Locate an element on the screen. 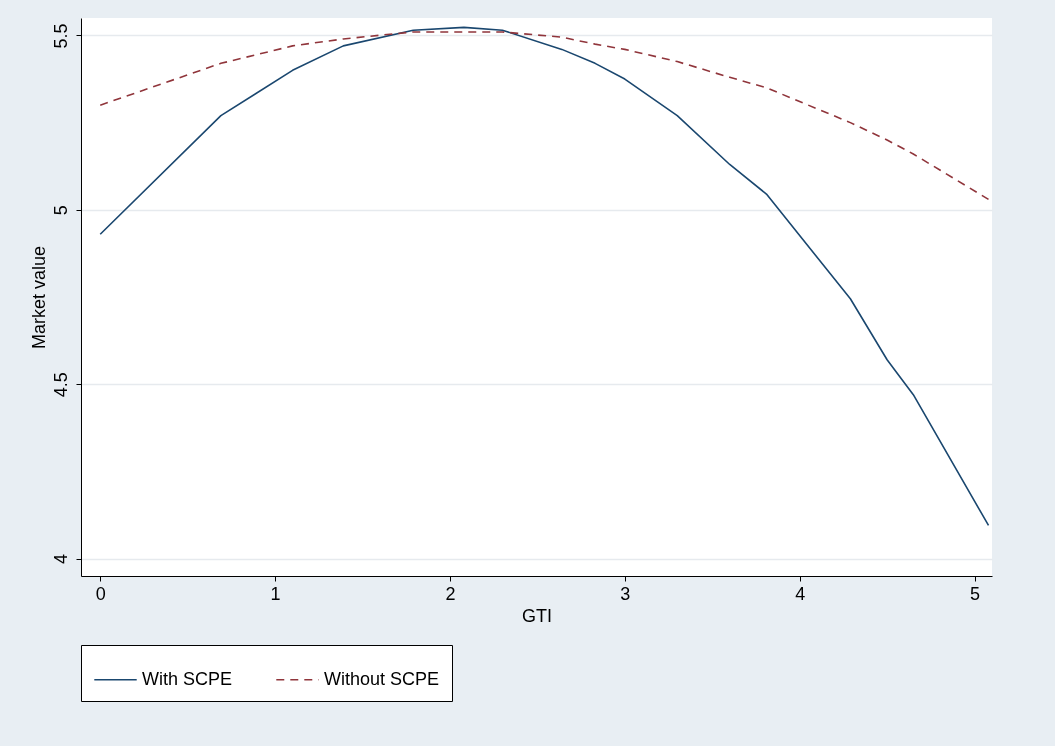  y-tick-label: 5 is located at coordinates (60, 210).